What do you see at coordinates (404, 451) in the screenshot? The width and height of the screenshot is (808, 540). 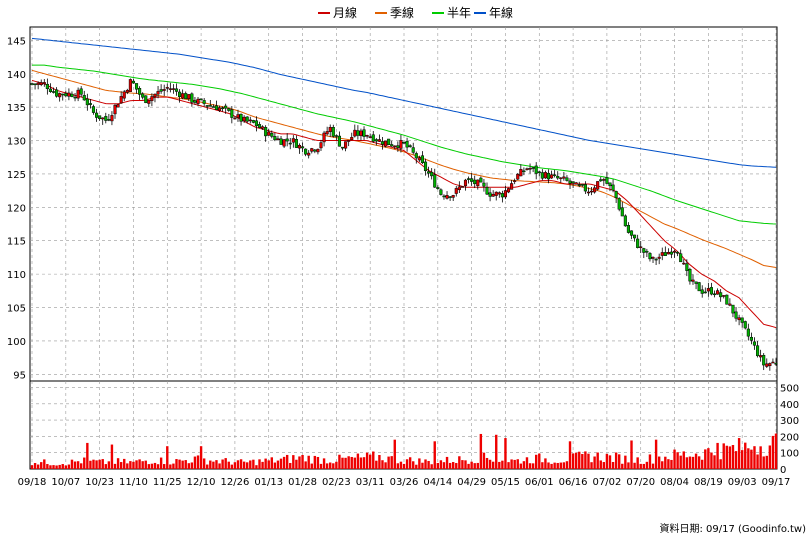 I see `volume-bars` at bounding box center [404, 451].